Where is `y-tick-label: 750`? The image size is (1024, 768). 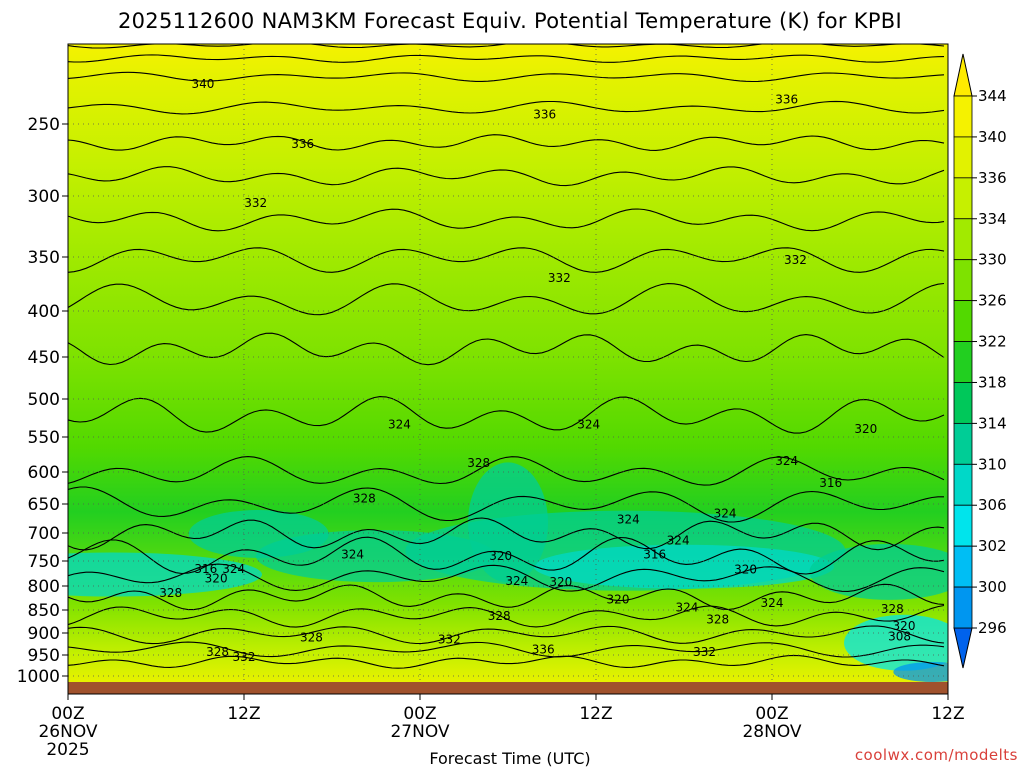
y-tick-label: 750 is located at coordinates (44, 562).